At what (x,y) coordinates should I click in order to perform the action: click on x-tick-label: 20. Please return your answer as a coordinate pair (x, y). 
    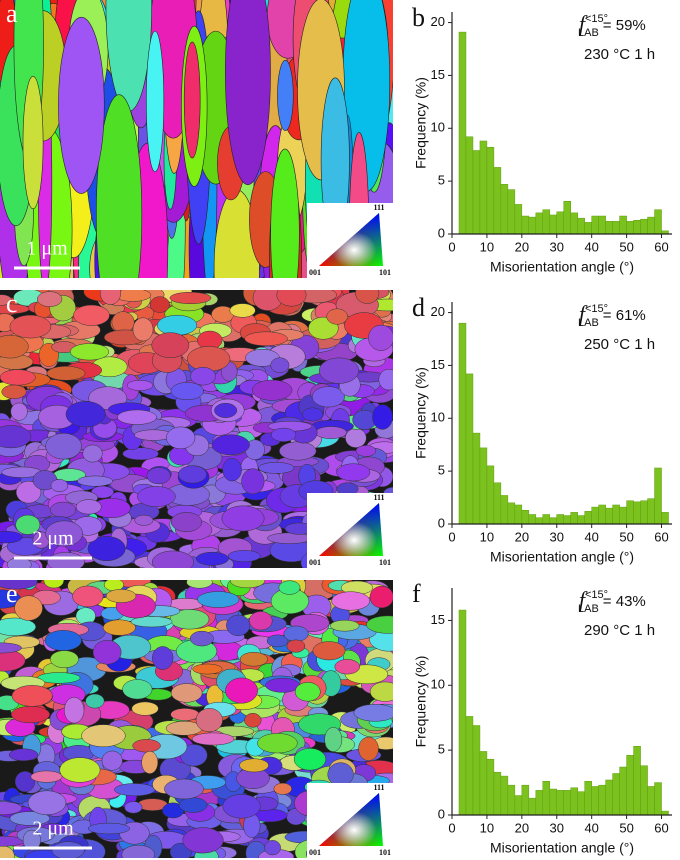
    Looking at the image, I should click on (522, 246).